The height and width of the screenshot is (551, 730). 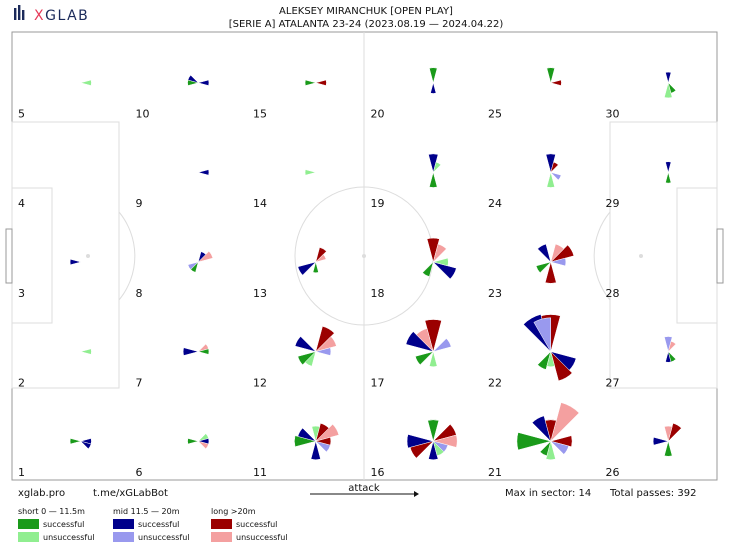 I want to click on sector-label: 10, so click(x=143, y=114).